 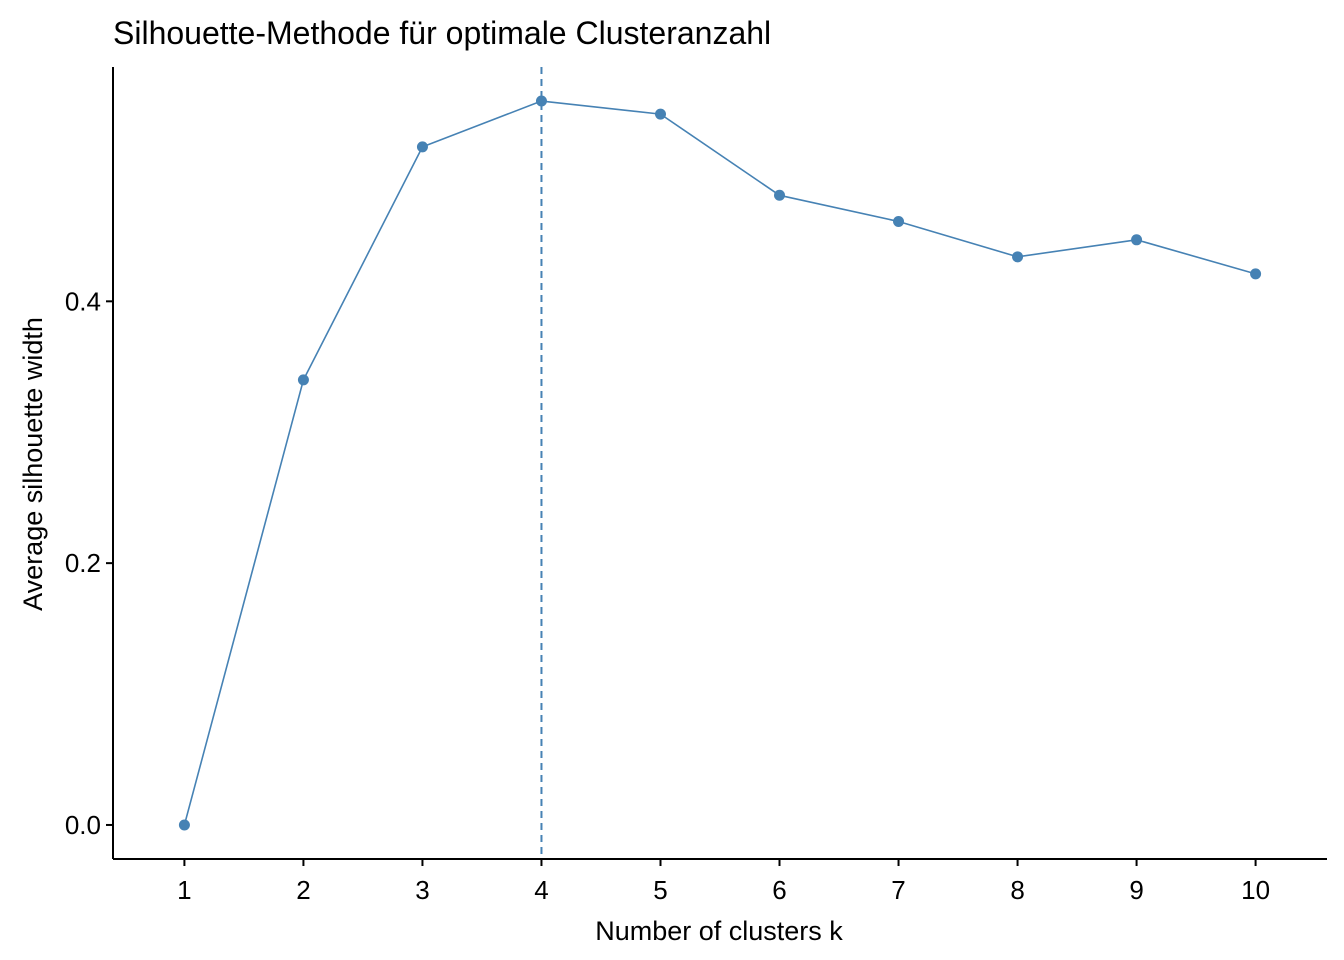 I want to click on x-tick-label: 8, so click(x=1017, y=890).